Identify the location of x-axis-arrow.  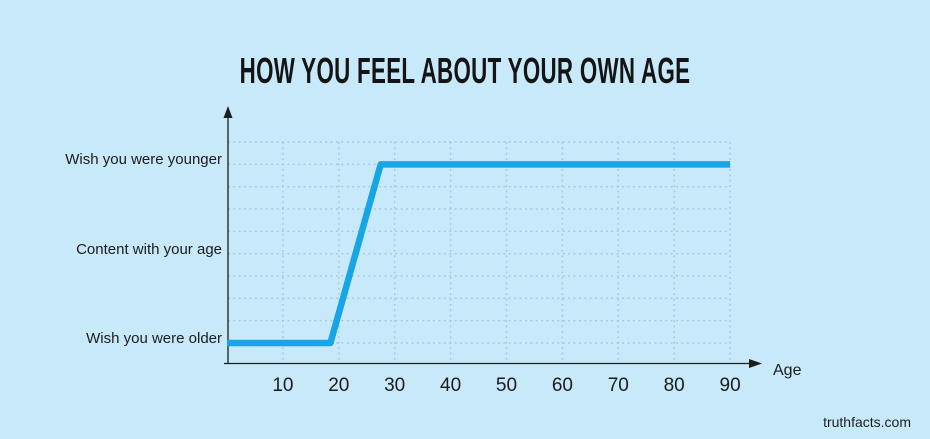
(755, 363).